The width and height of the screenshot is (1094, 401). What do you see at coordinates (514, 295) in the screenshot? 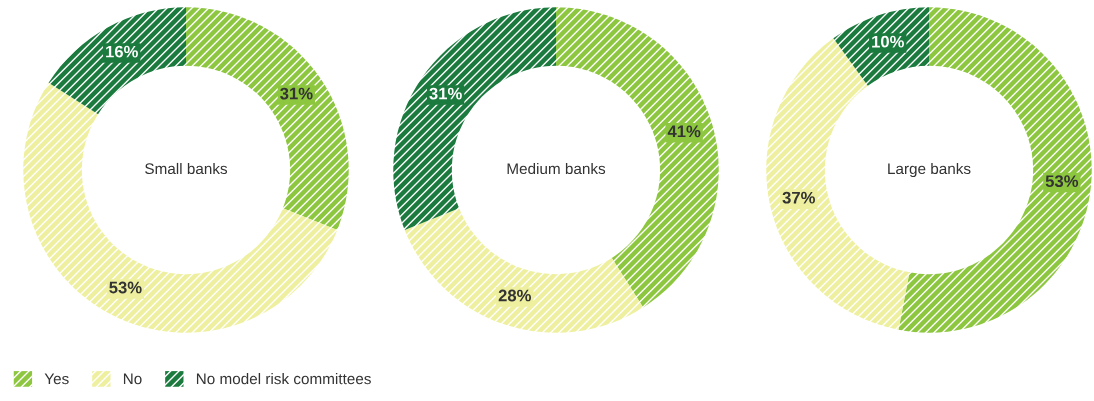
I see `data-label: 28%` at bounding box center [514, 295].